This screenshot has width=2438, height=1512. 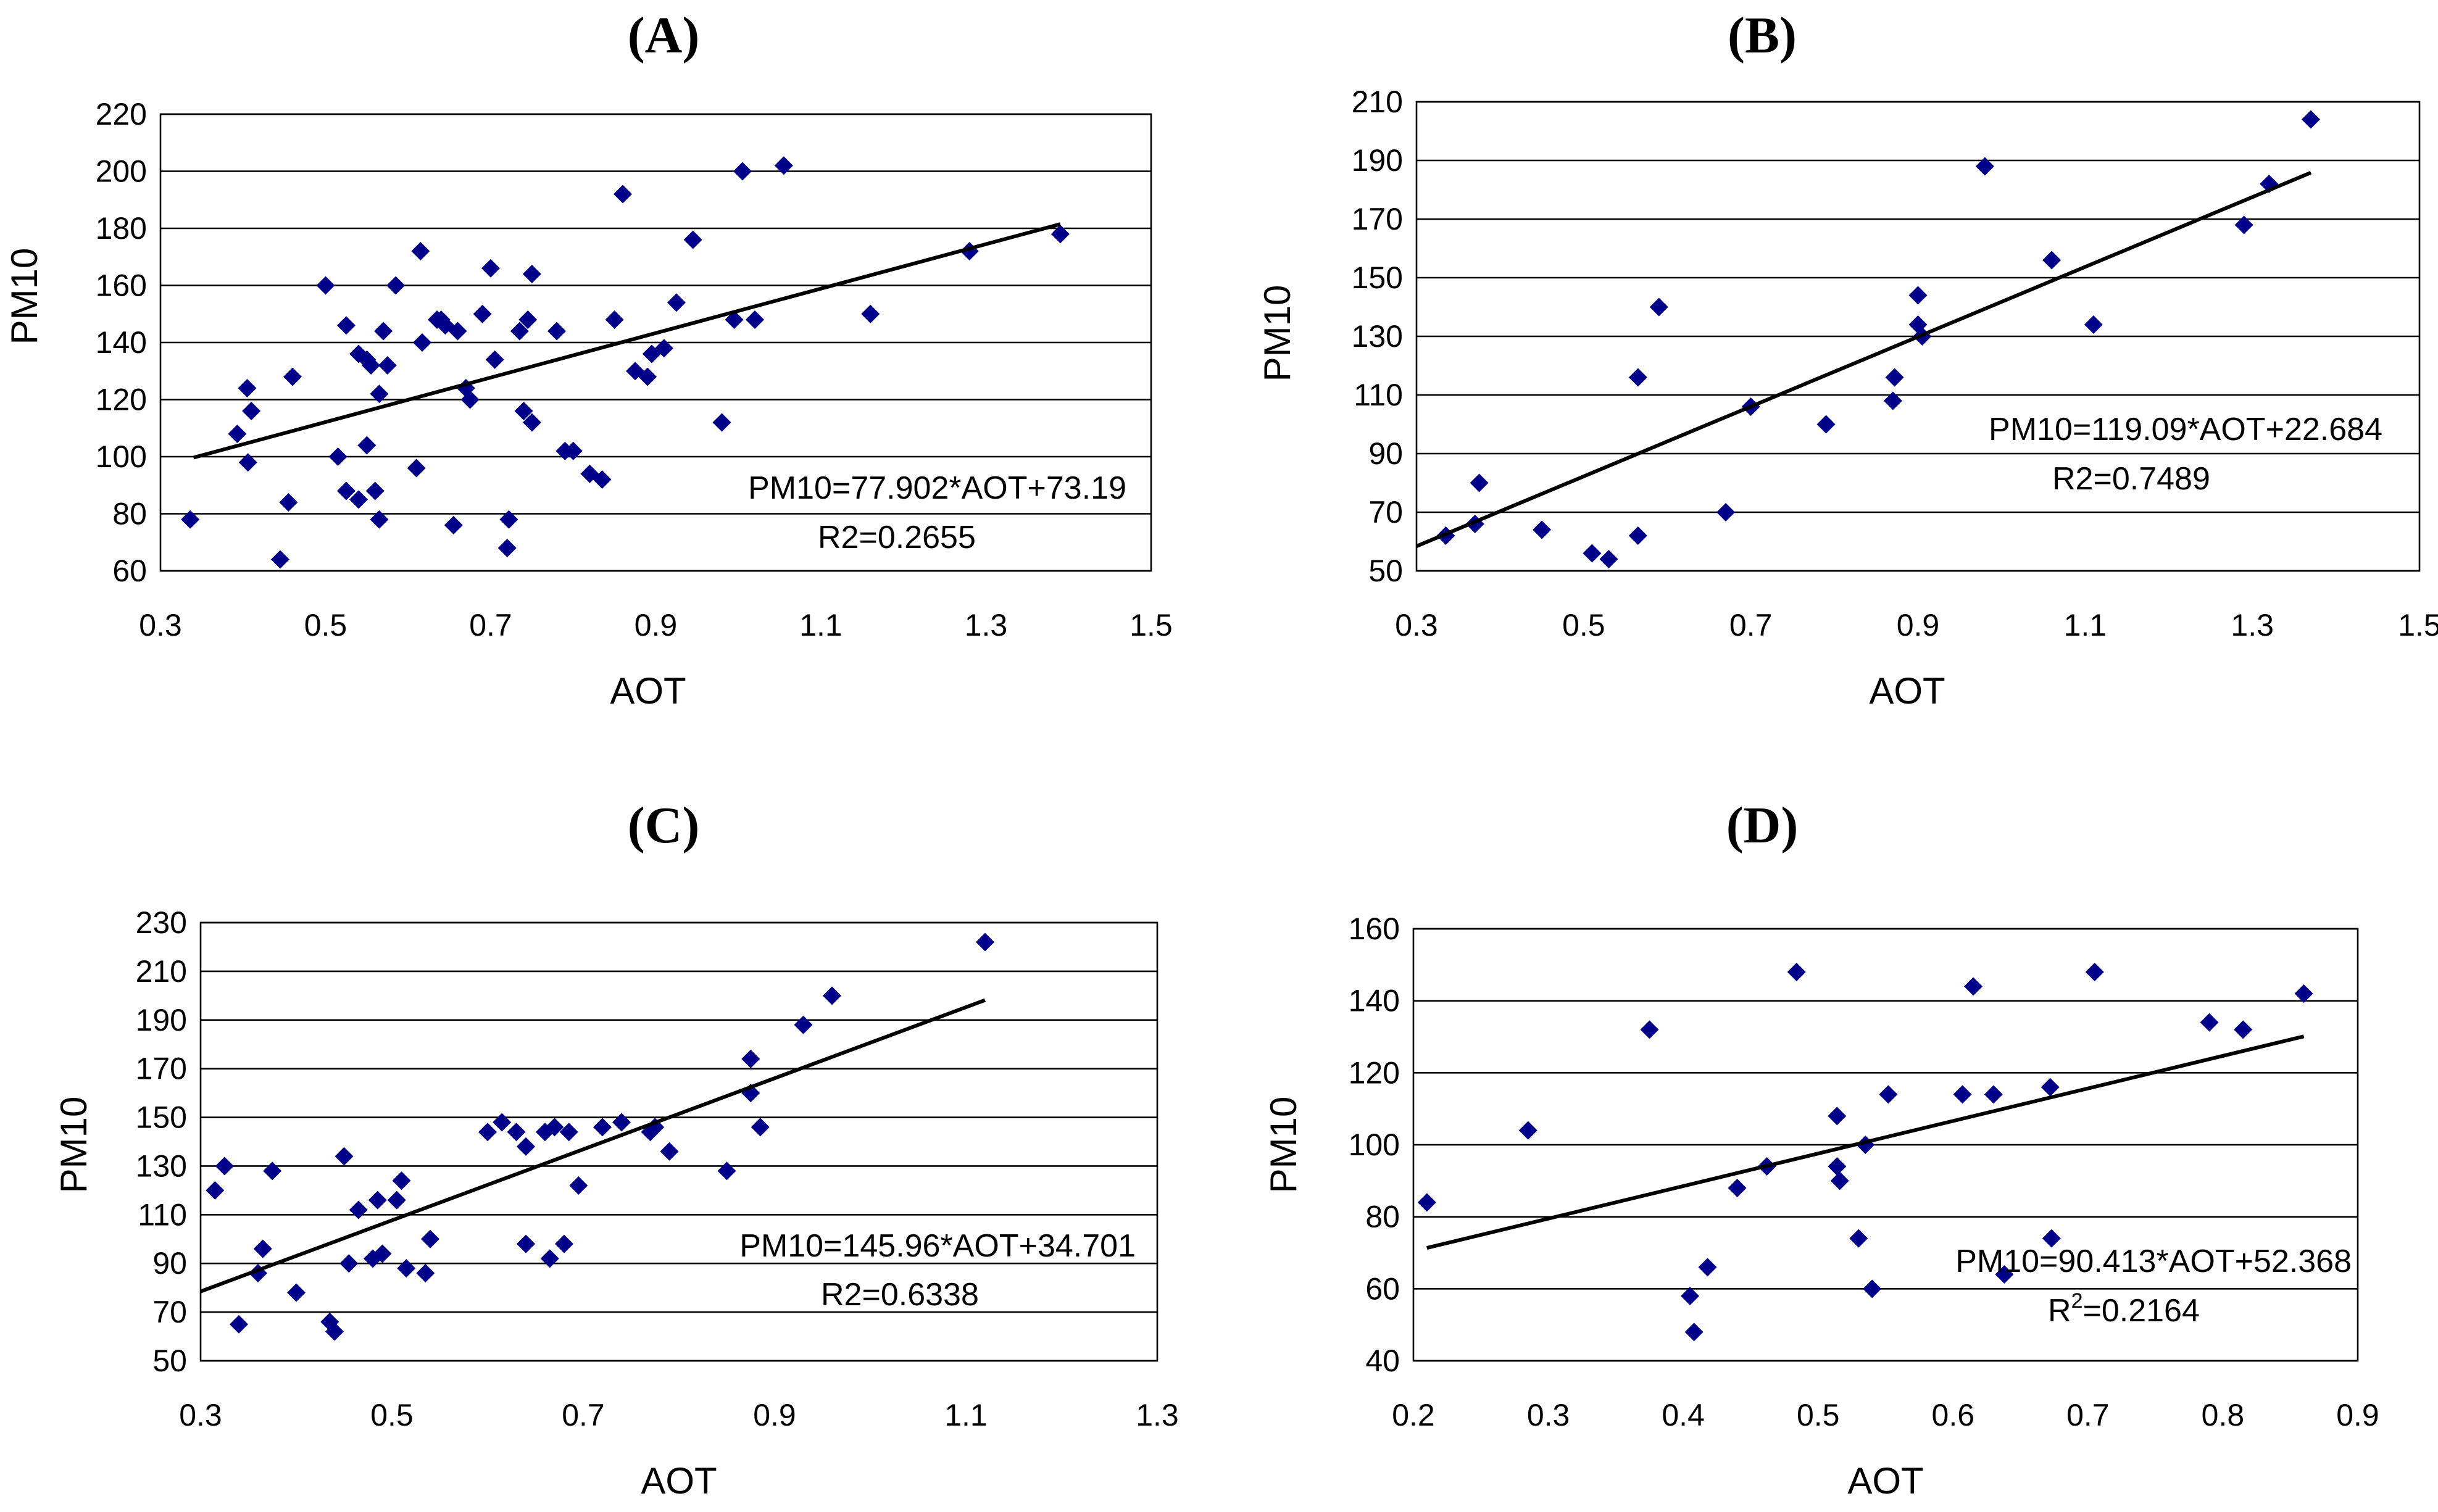 I want to click on y-tick-label: 110, so click(x=162, y=1214).